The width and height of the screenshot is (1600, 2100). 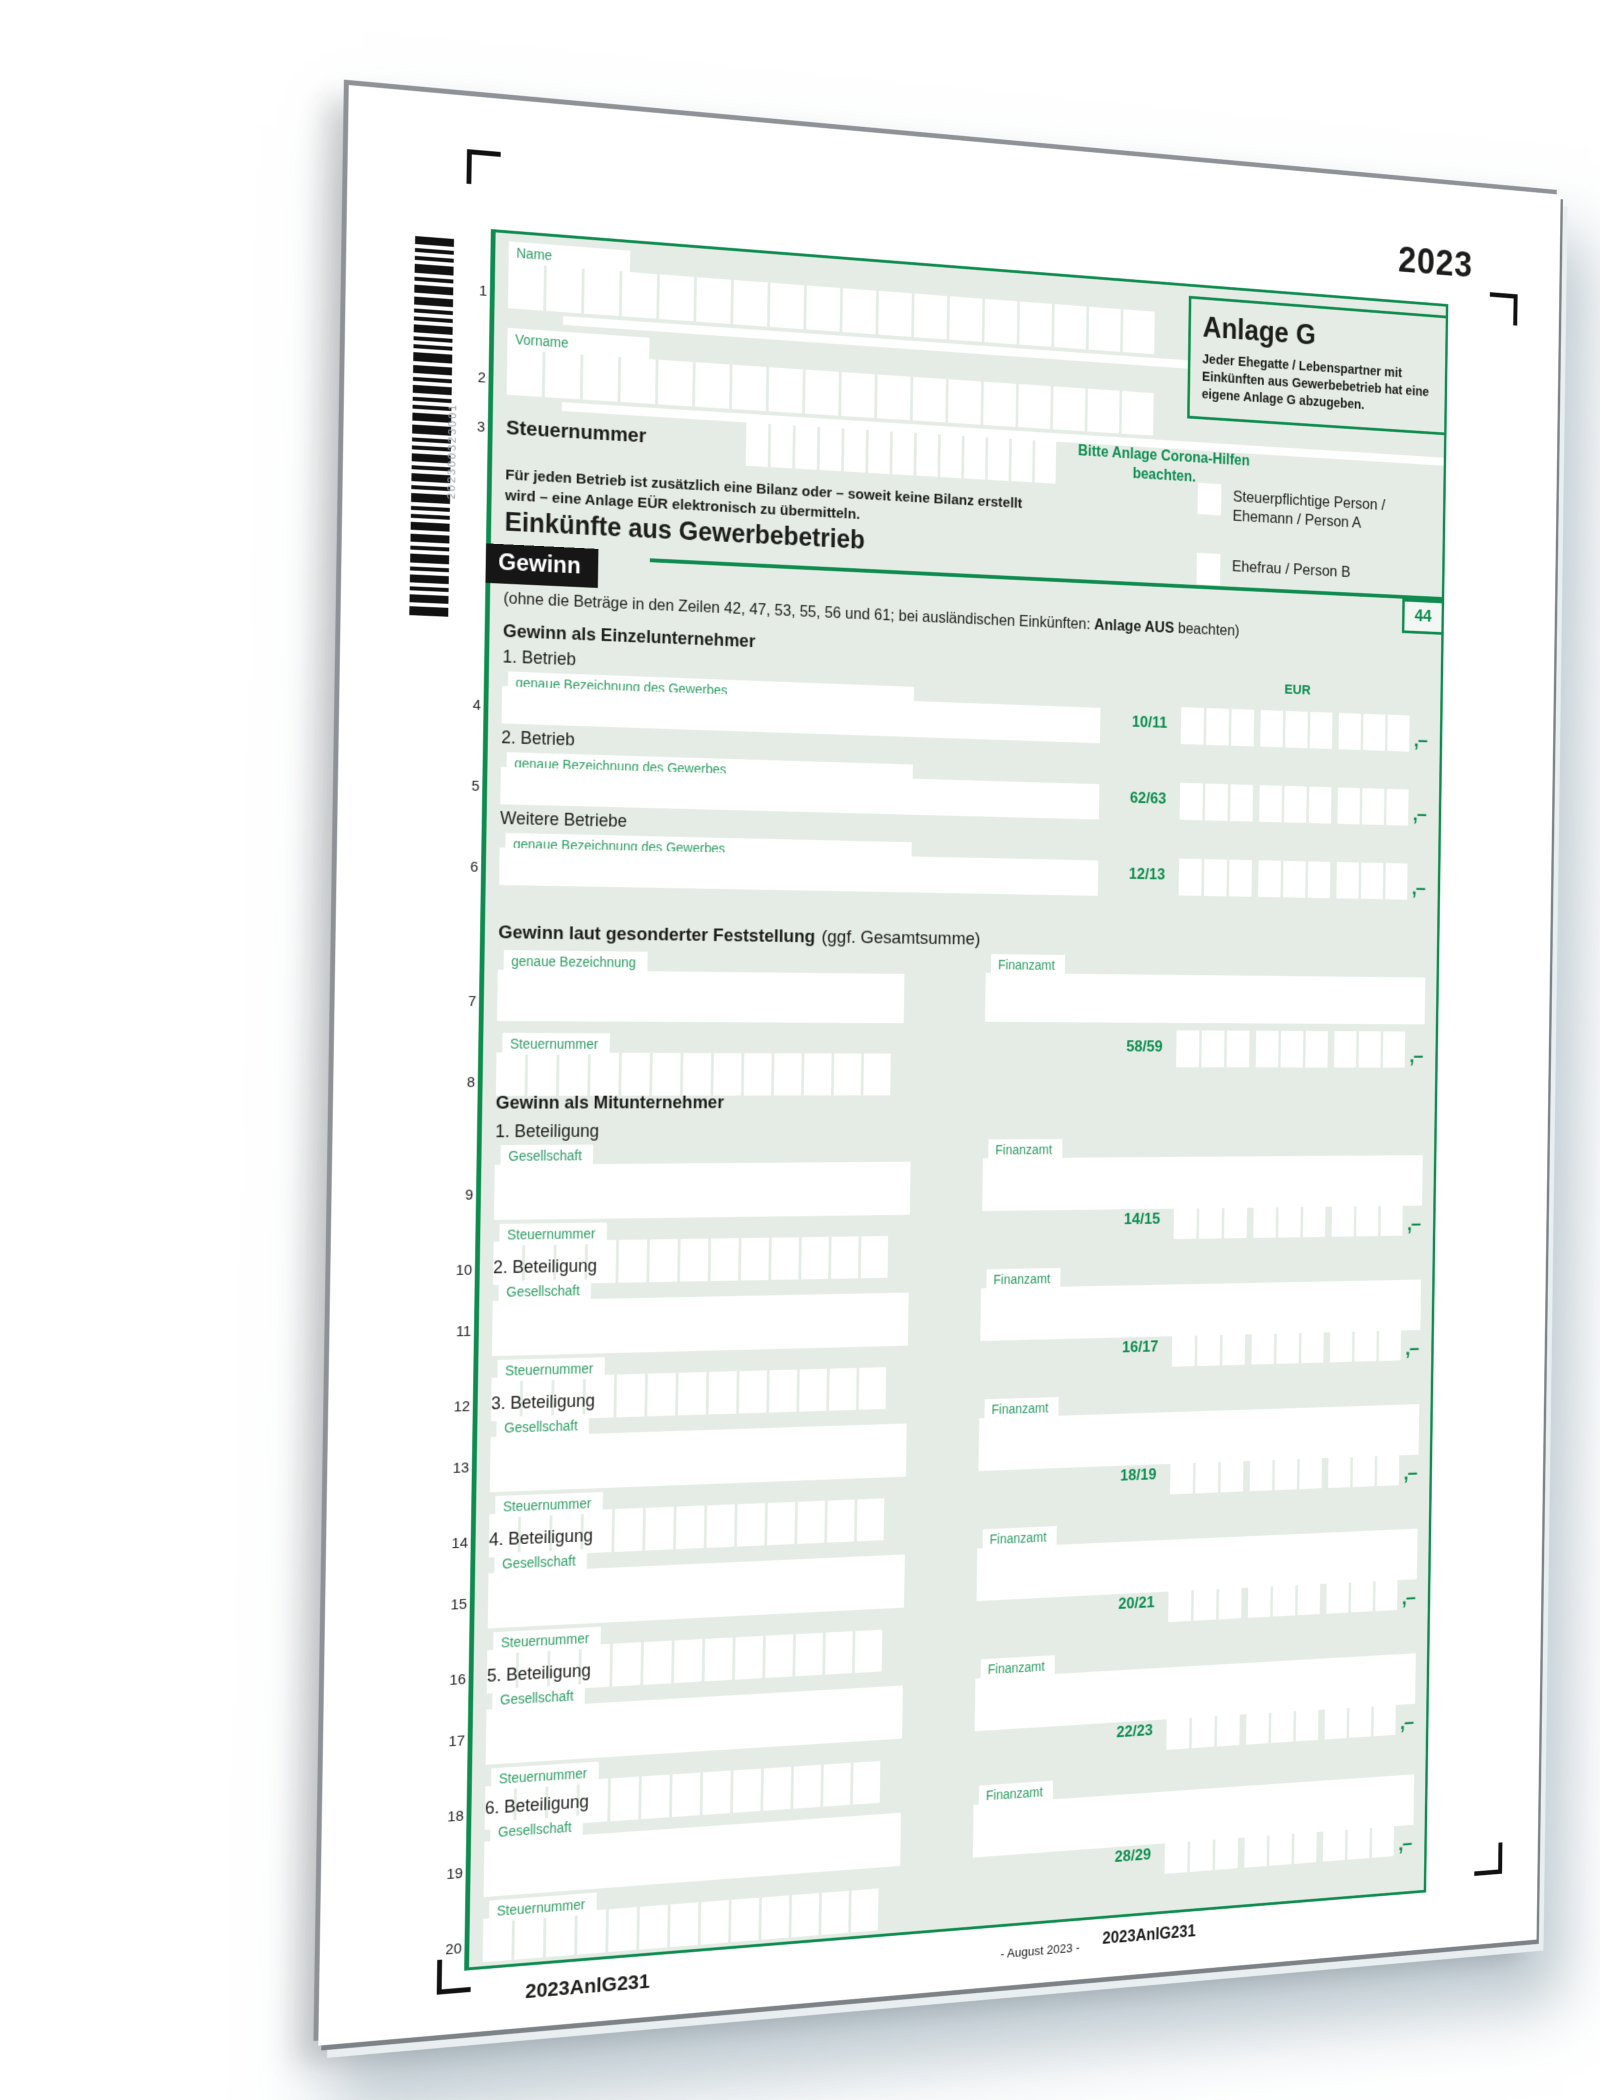 What do you see at coordinates (702, 1191) in the screenshot?
I see `gesellschaft-field` at bounding box center [702, 1191].